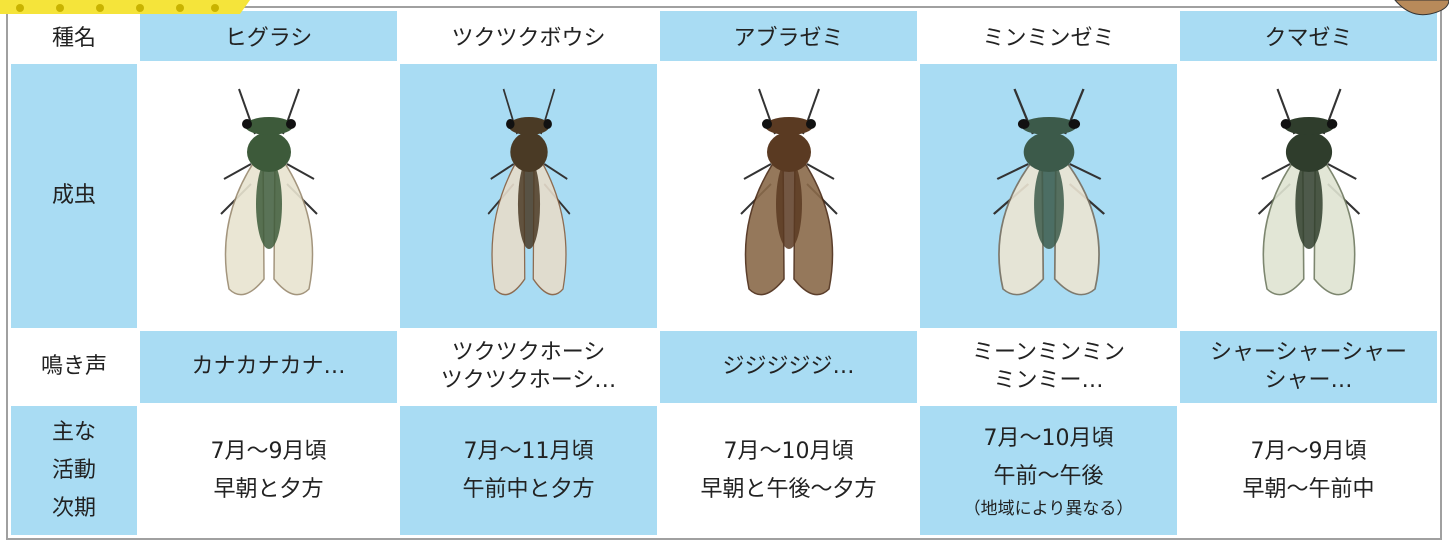 This screenshot has height=544, width=1449. I want to click on text-line: 早朝～午前中, so click(1308, 489).